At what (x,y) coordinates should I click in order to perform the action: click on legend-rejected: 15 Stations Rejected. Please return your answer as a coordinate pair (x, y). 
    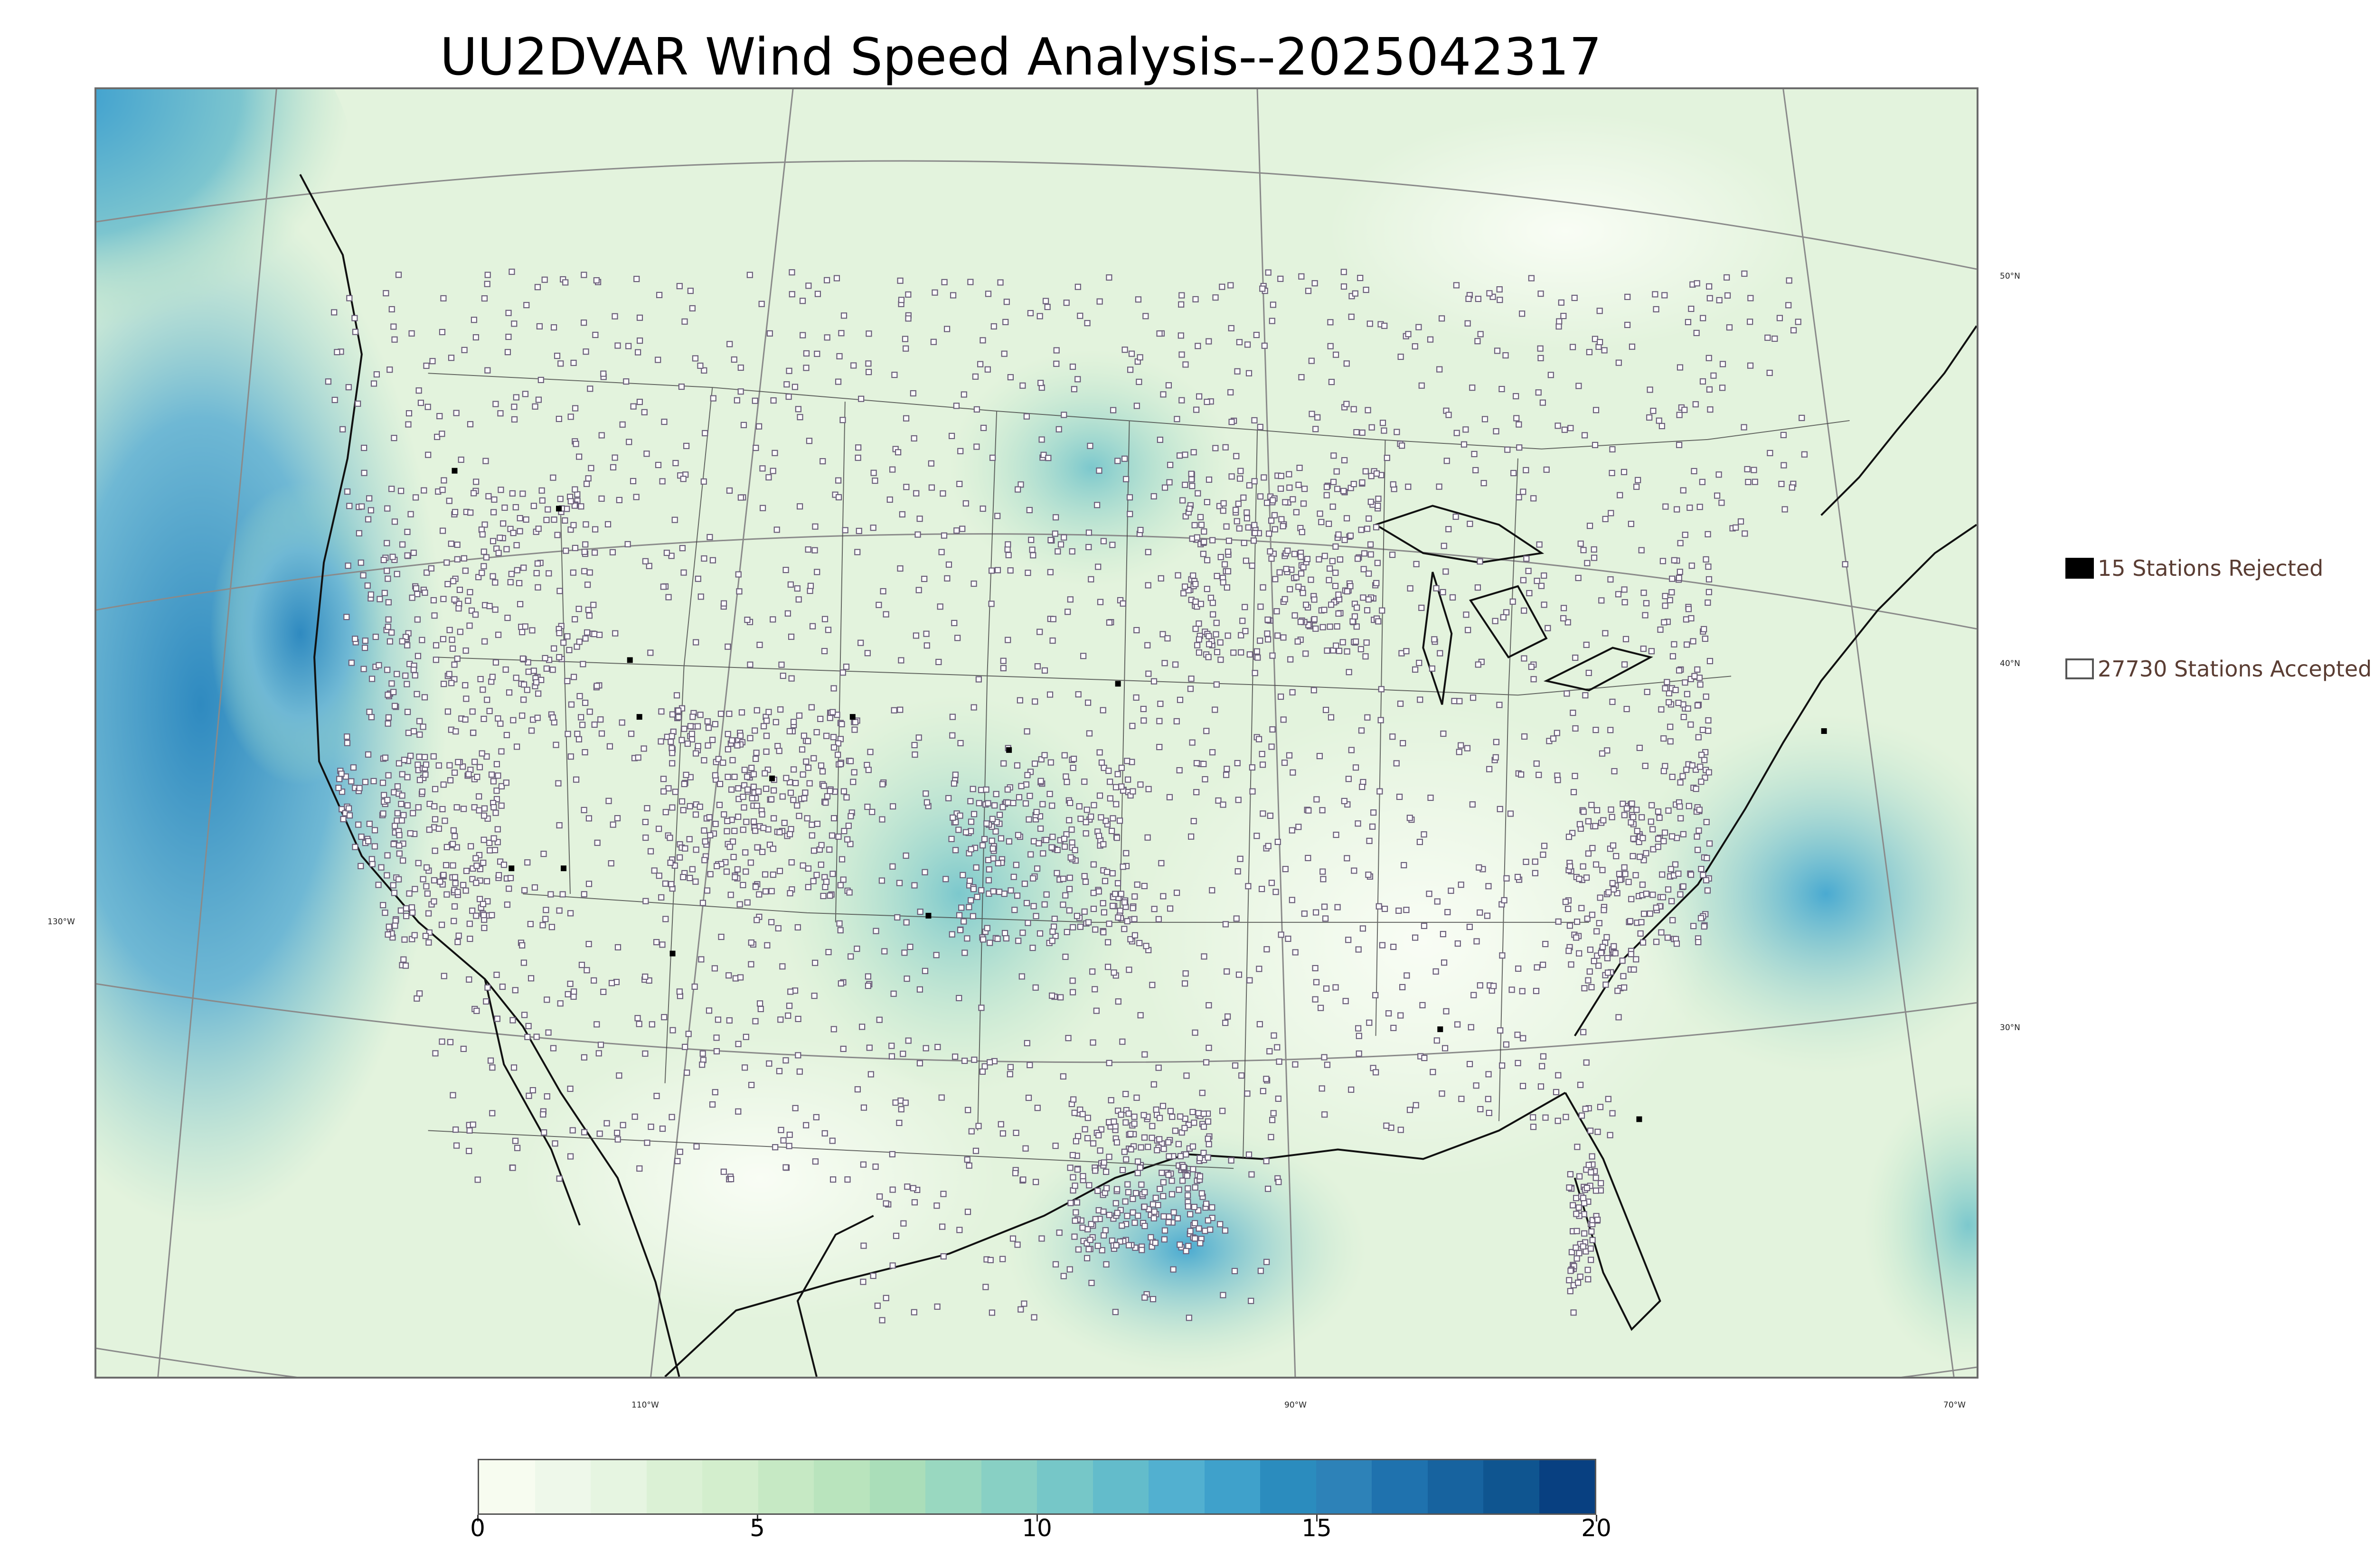
    Looking at the image, I should click on (2194, 568).